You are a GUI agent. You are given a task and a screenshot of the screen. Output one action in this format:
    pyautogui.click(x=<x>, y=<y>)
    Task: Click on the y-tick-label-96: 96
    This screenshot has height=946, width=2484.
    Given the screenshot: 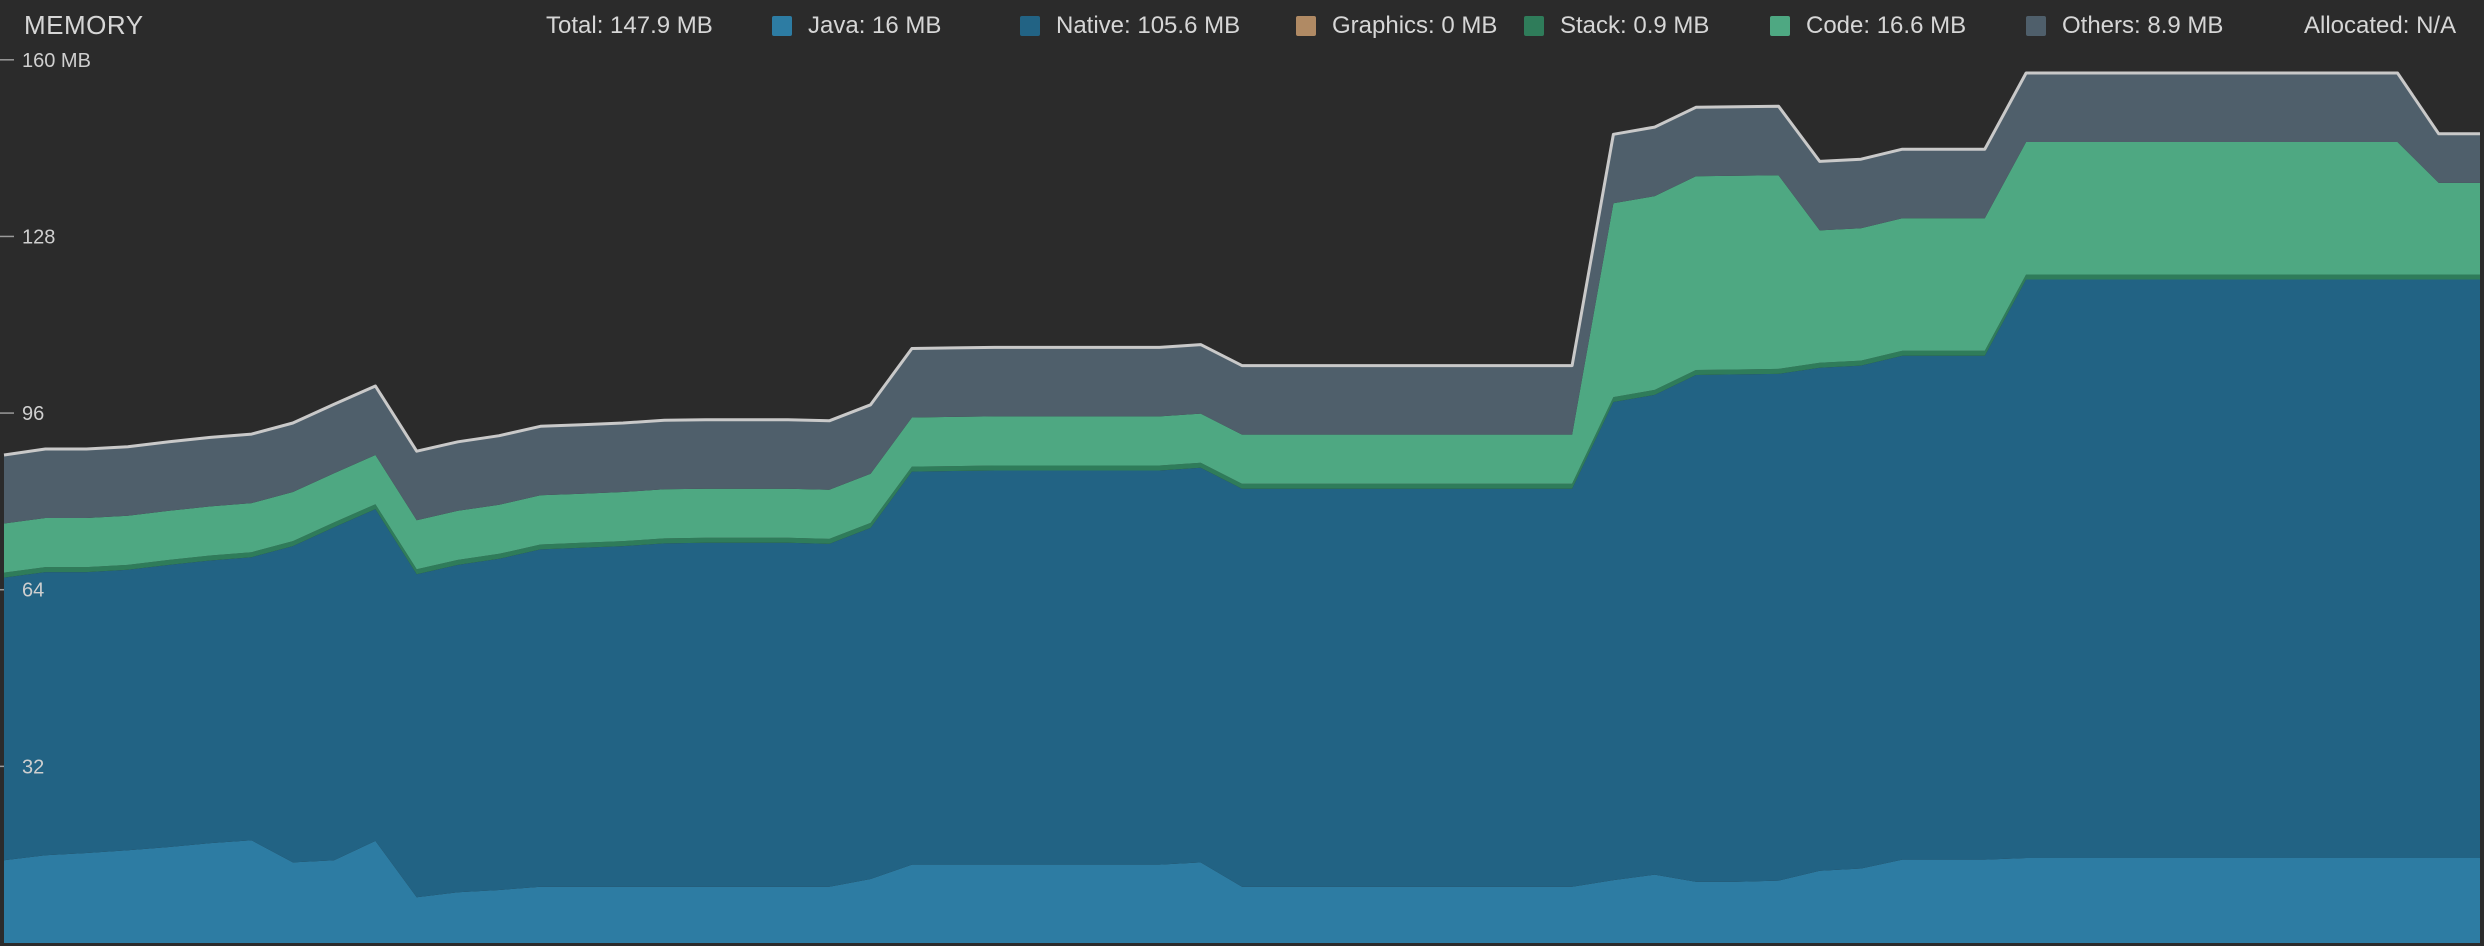 What is the action you would take?
    pyautogui.click(x=33, y=414)
    